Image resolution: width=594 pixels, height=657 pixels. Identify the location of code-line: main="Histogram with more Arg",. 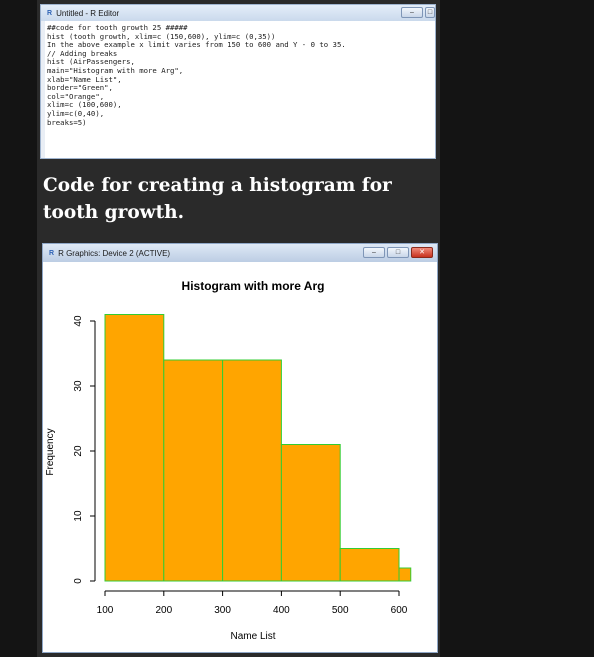
(115, 70).